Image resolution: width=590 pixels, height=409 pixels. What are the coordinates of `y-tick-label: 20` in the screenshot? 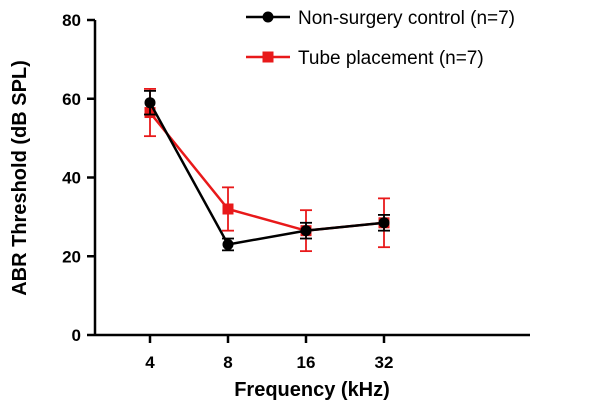 It's located at (71, 256).